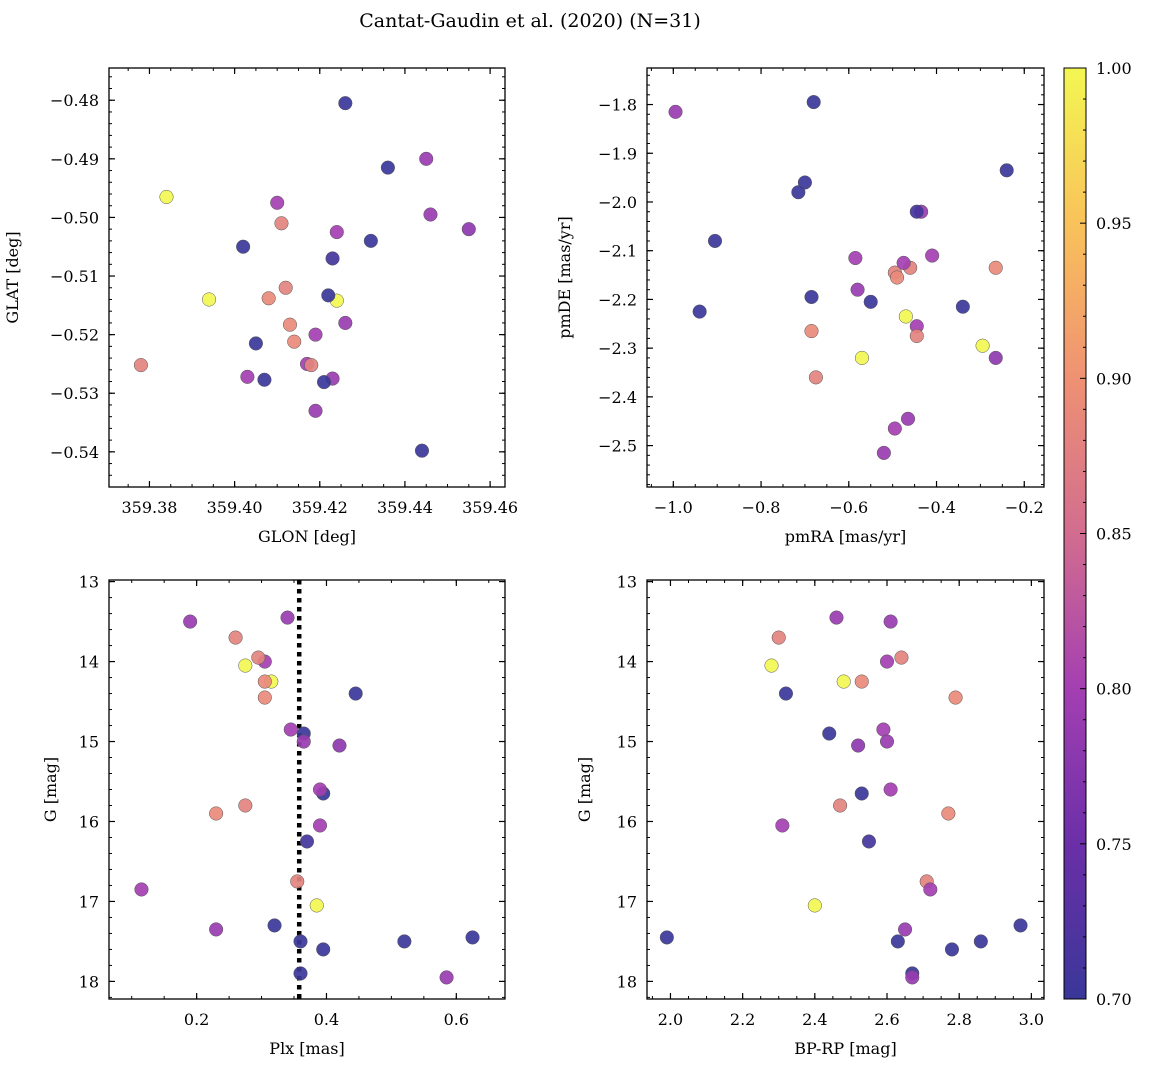 The image size is (1149, 1067). Describe the element at coordinates (1114, 223) in the screenshot. I see `colorbar-tick-label: 0.95` at that location.